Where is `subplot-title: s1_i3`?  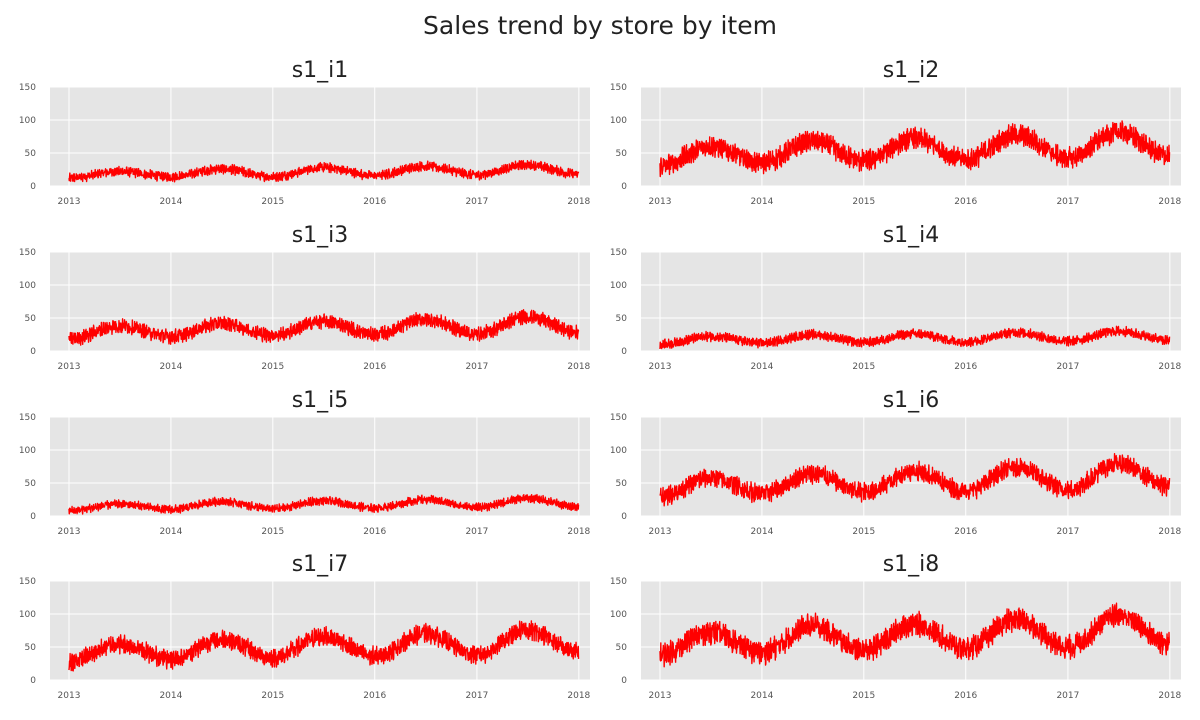 subplot-title: s1_i3 is located at coordinates (320, 235).